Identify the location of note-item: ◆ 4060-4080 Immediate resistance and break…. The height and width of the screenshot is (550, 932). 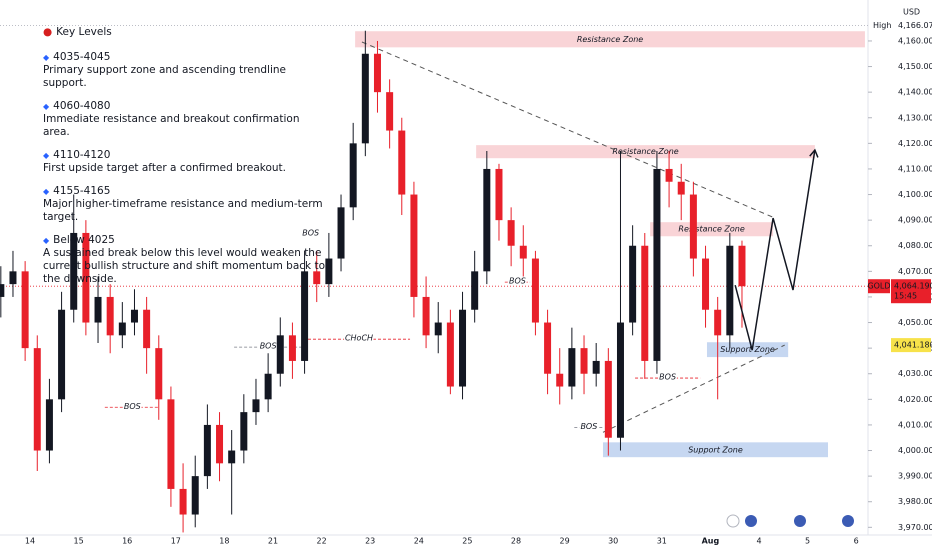
(185, 119).